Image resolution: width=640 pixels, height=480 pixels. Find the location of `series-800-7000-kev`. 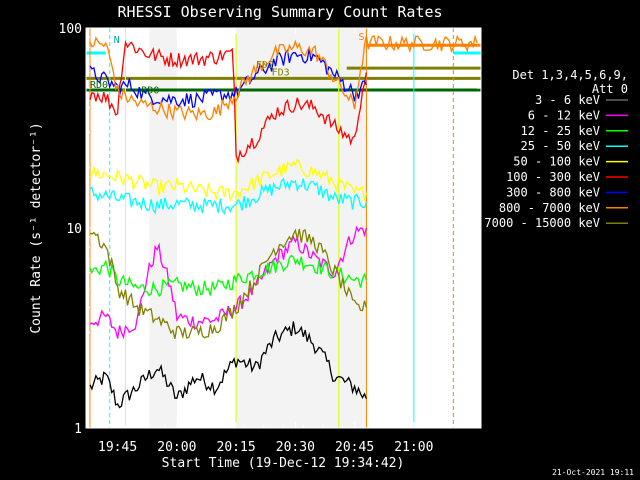

series-800-7000-kev is located at coordinates (283, 78).